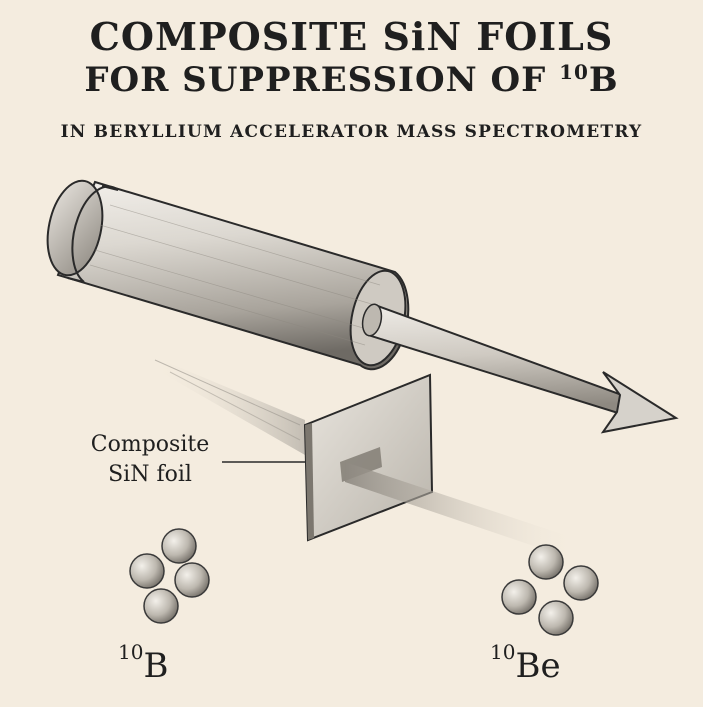  I want to click on outgoing-beam, so click(462, 511).